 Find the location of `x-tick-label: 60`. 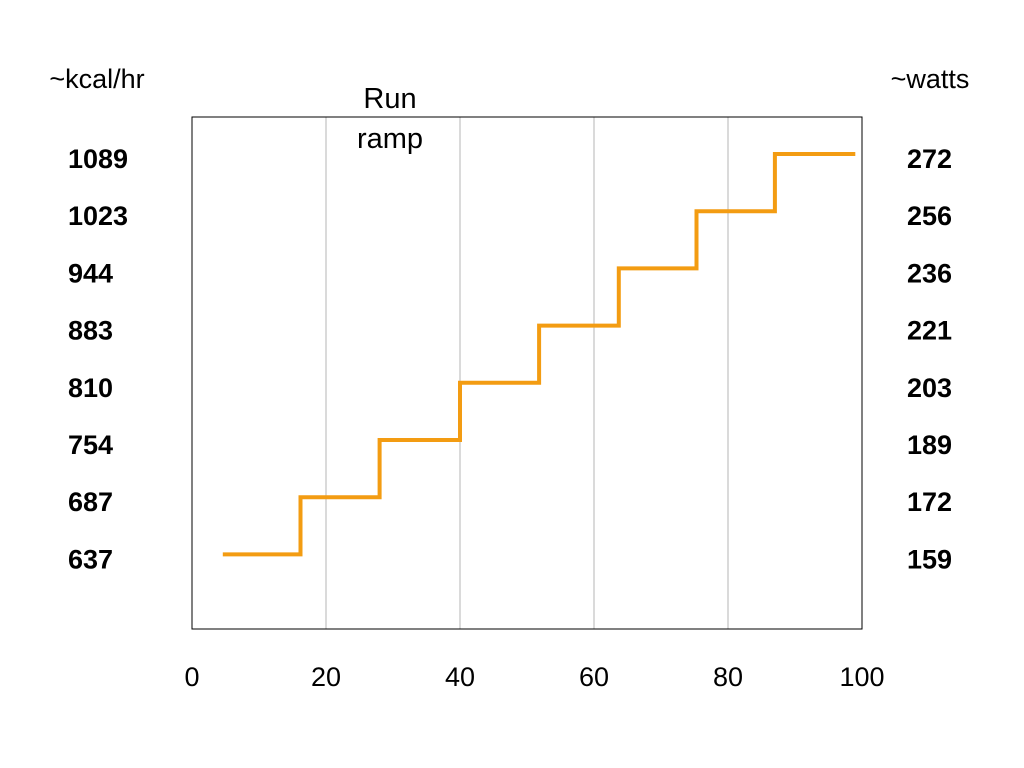

x-tick-label: 60 is located at coordinates (594, 677).